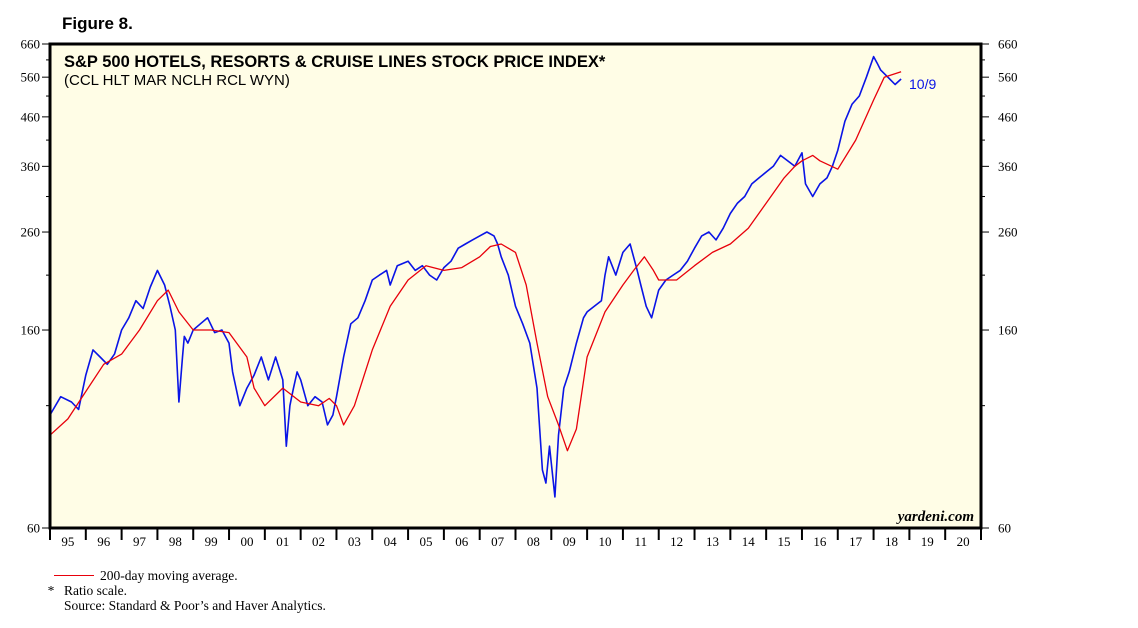 The image size is (1138, 628). Describe the element at coordinates (31, 116) in the screenshot. I see `y-tick-label-left: 460` at that location.